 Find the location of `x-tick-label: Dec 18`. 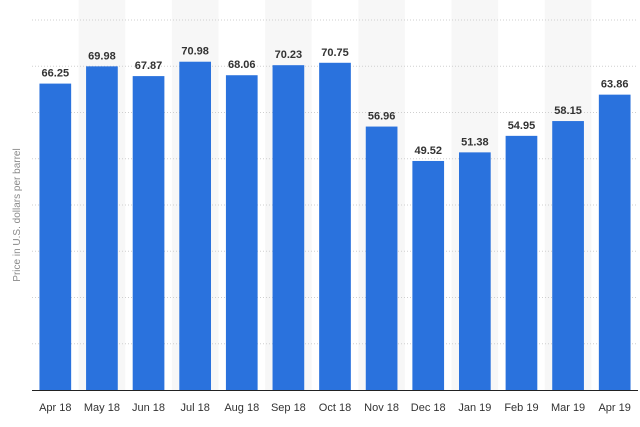

x-tick-label: Dec 18 is located at coordinates (428, 408).